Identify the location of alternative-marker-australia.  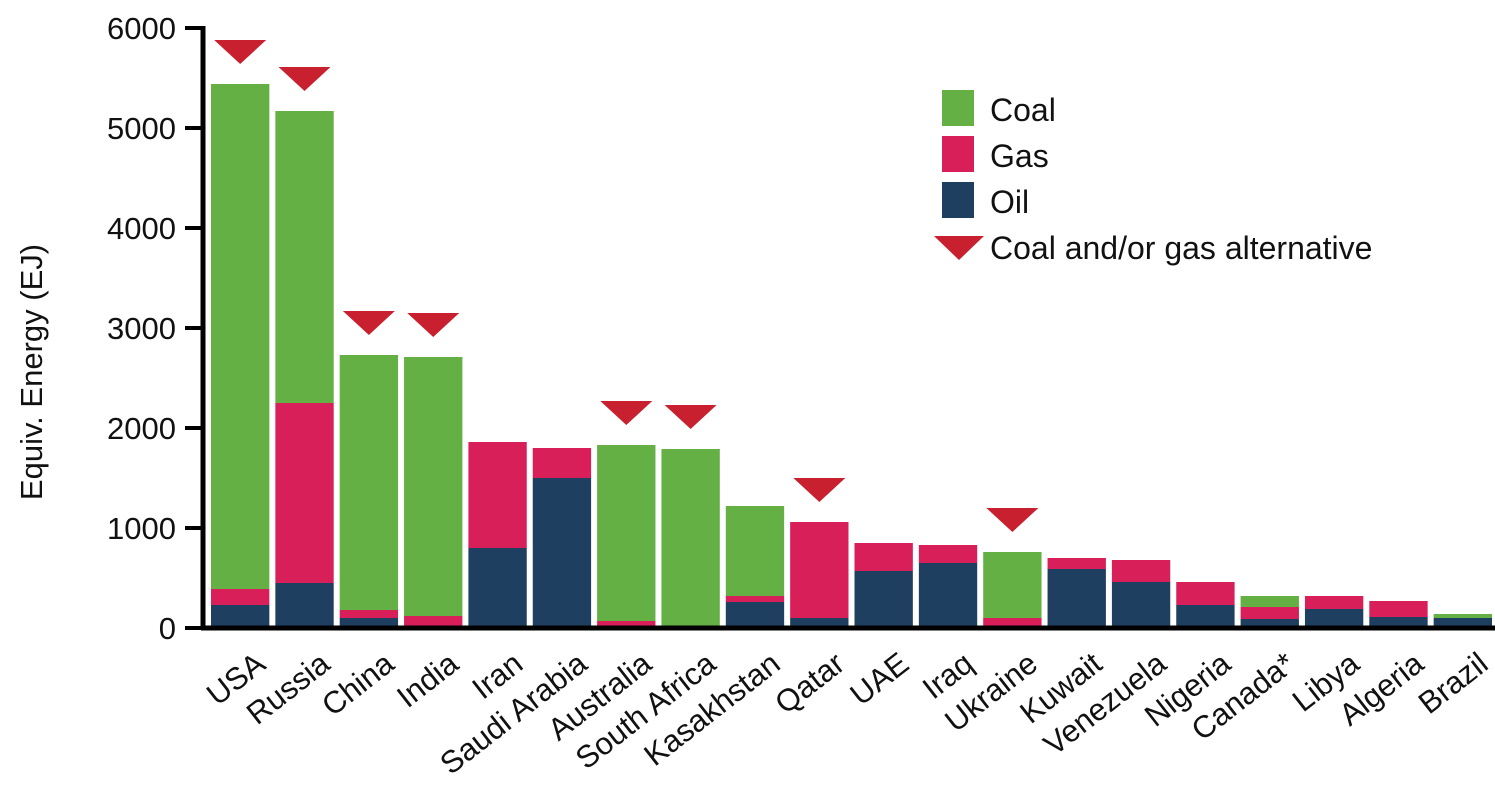
(626, 413).